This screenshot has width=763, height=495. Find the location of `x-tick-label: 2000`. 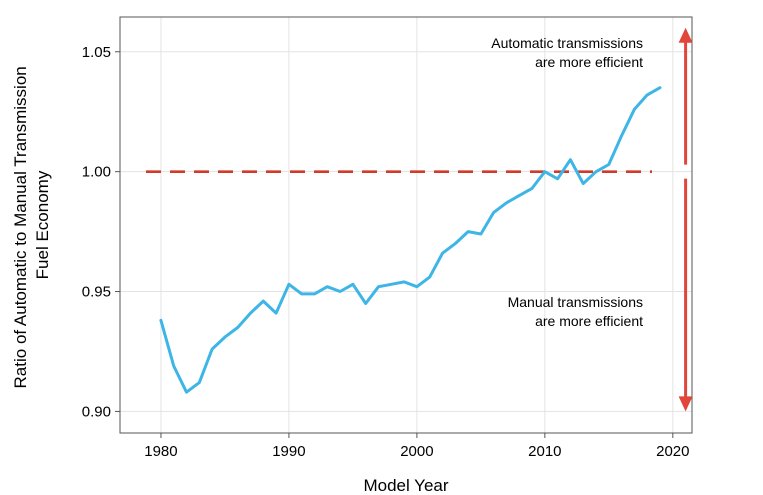

x-tick-label: 2000 is located at coordinates (416, 451).